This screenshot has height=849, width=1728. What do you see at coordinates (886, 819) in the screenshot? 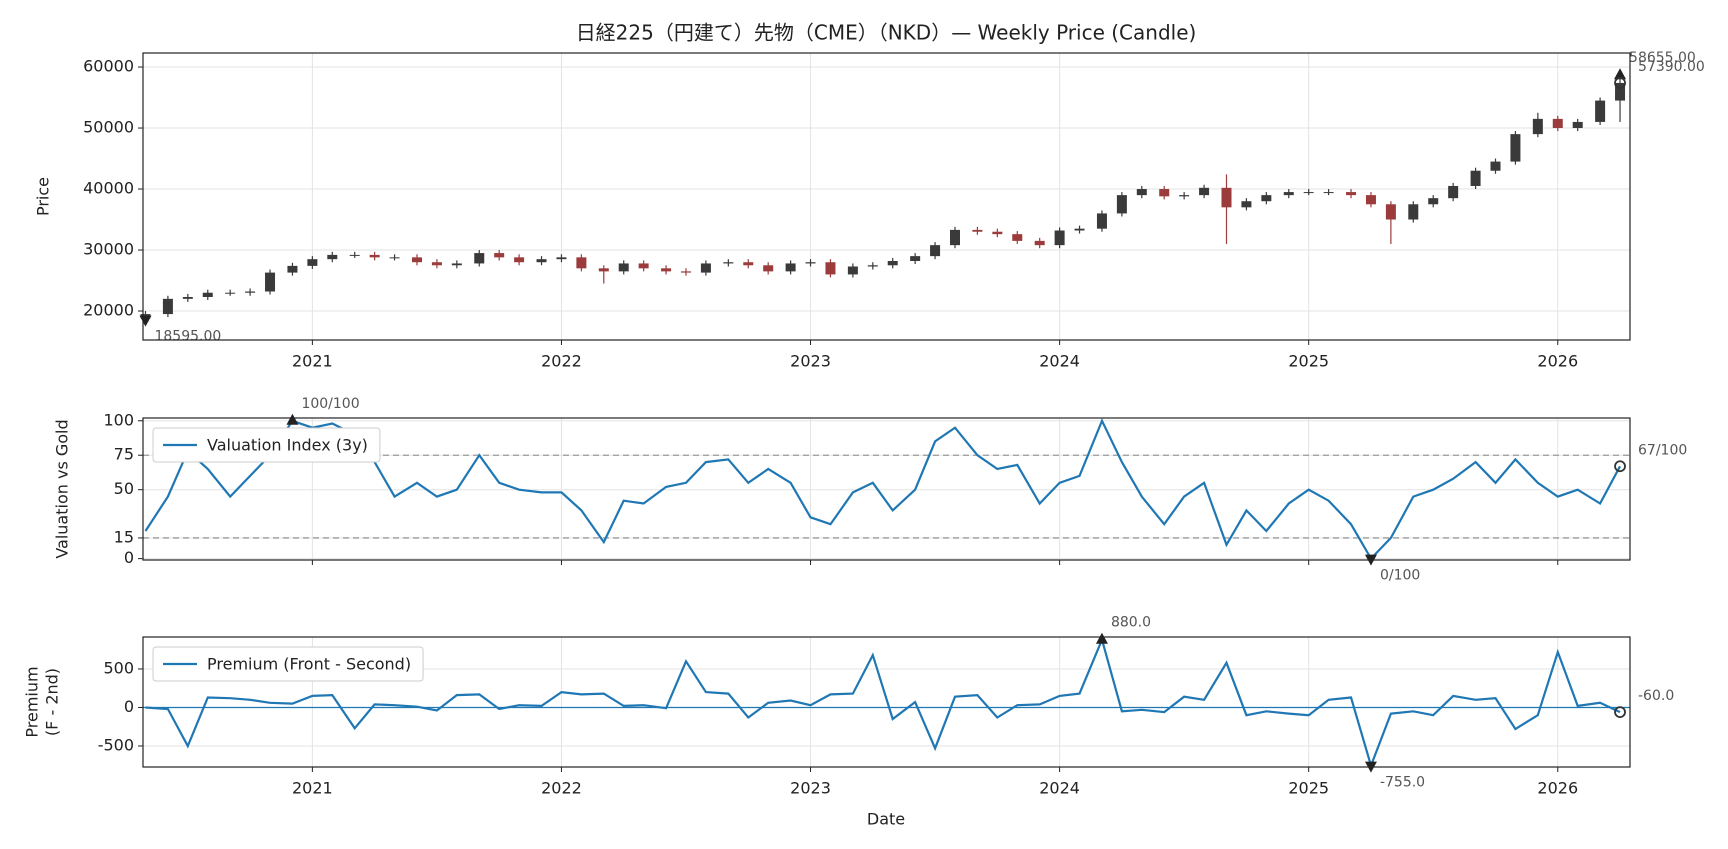
I see `x-axis-label: Date` at bounding box center [886, 819].